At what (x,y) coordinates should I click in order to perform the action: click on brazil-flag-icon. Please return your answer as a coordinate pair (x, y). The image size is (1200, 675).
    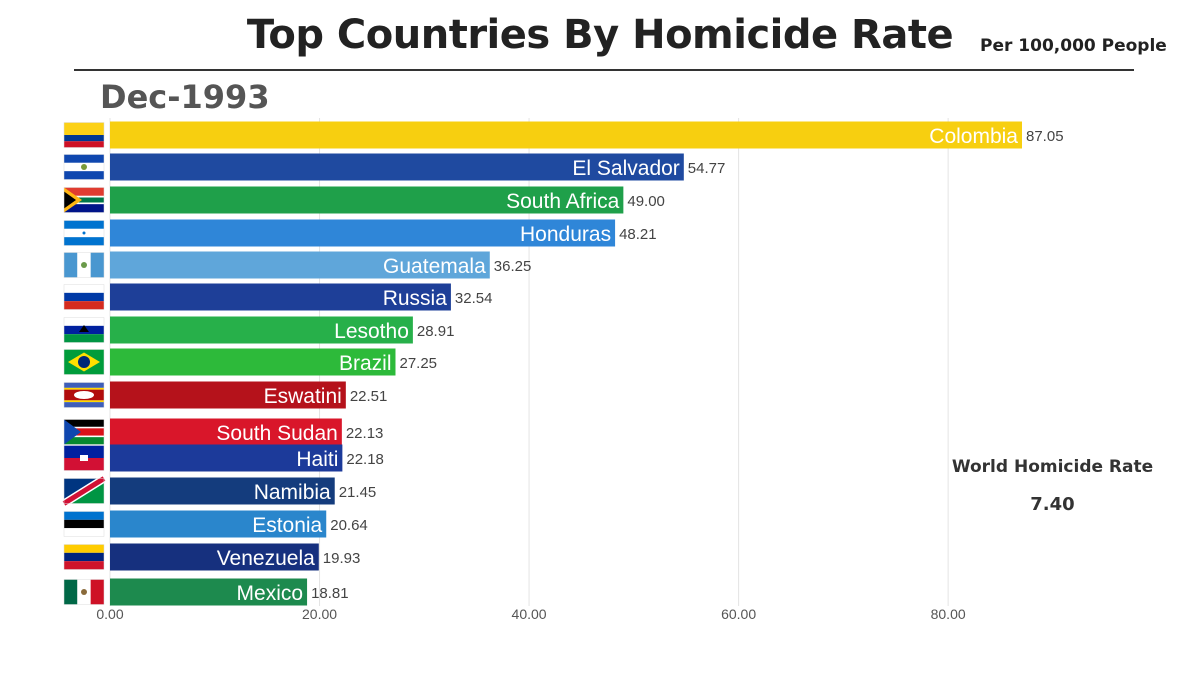
    Looking at the image, I should click on (84, 362).